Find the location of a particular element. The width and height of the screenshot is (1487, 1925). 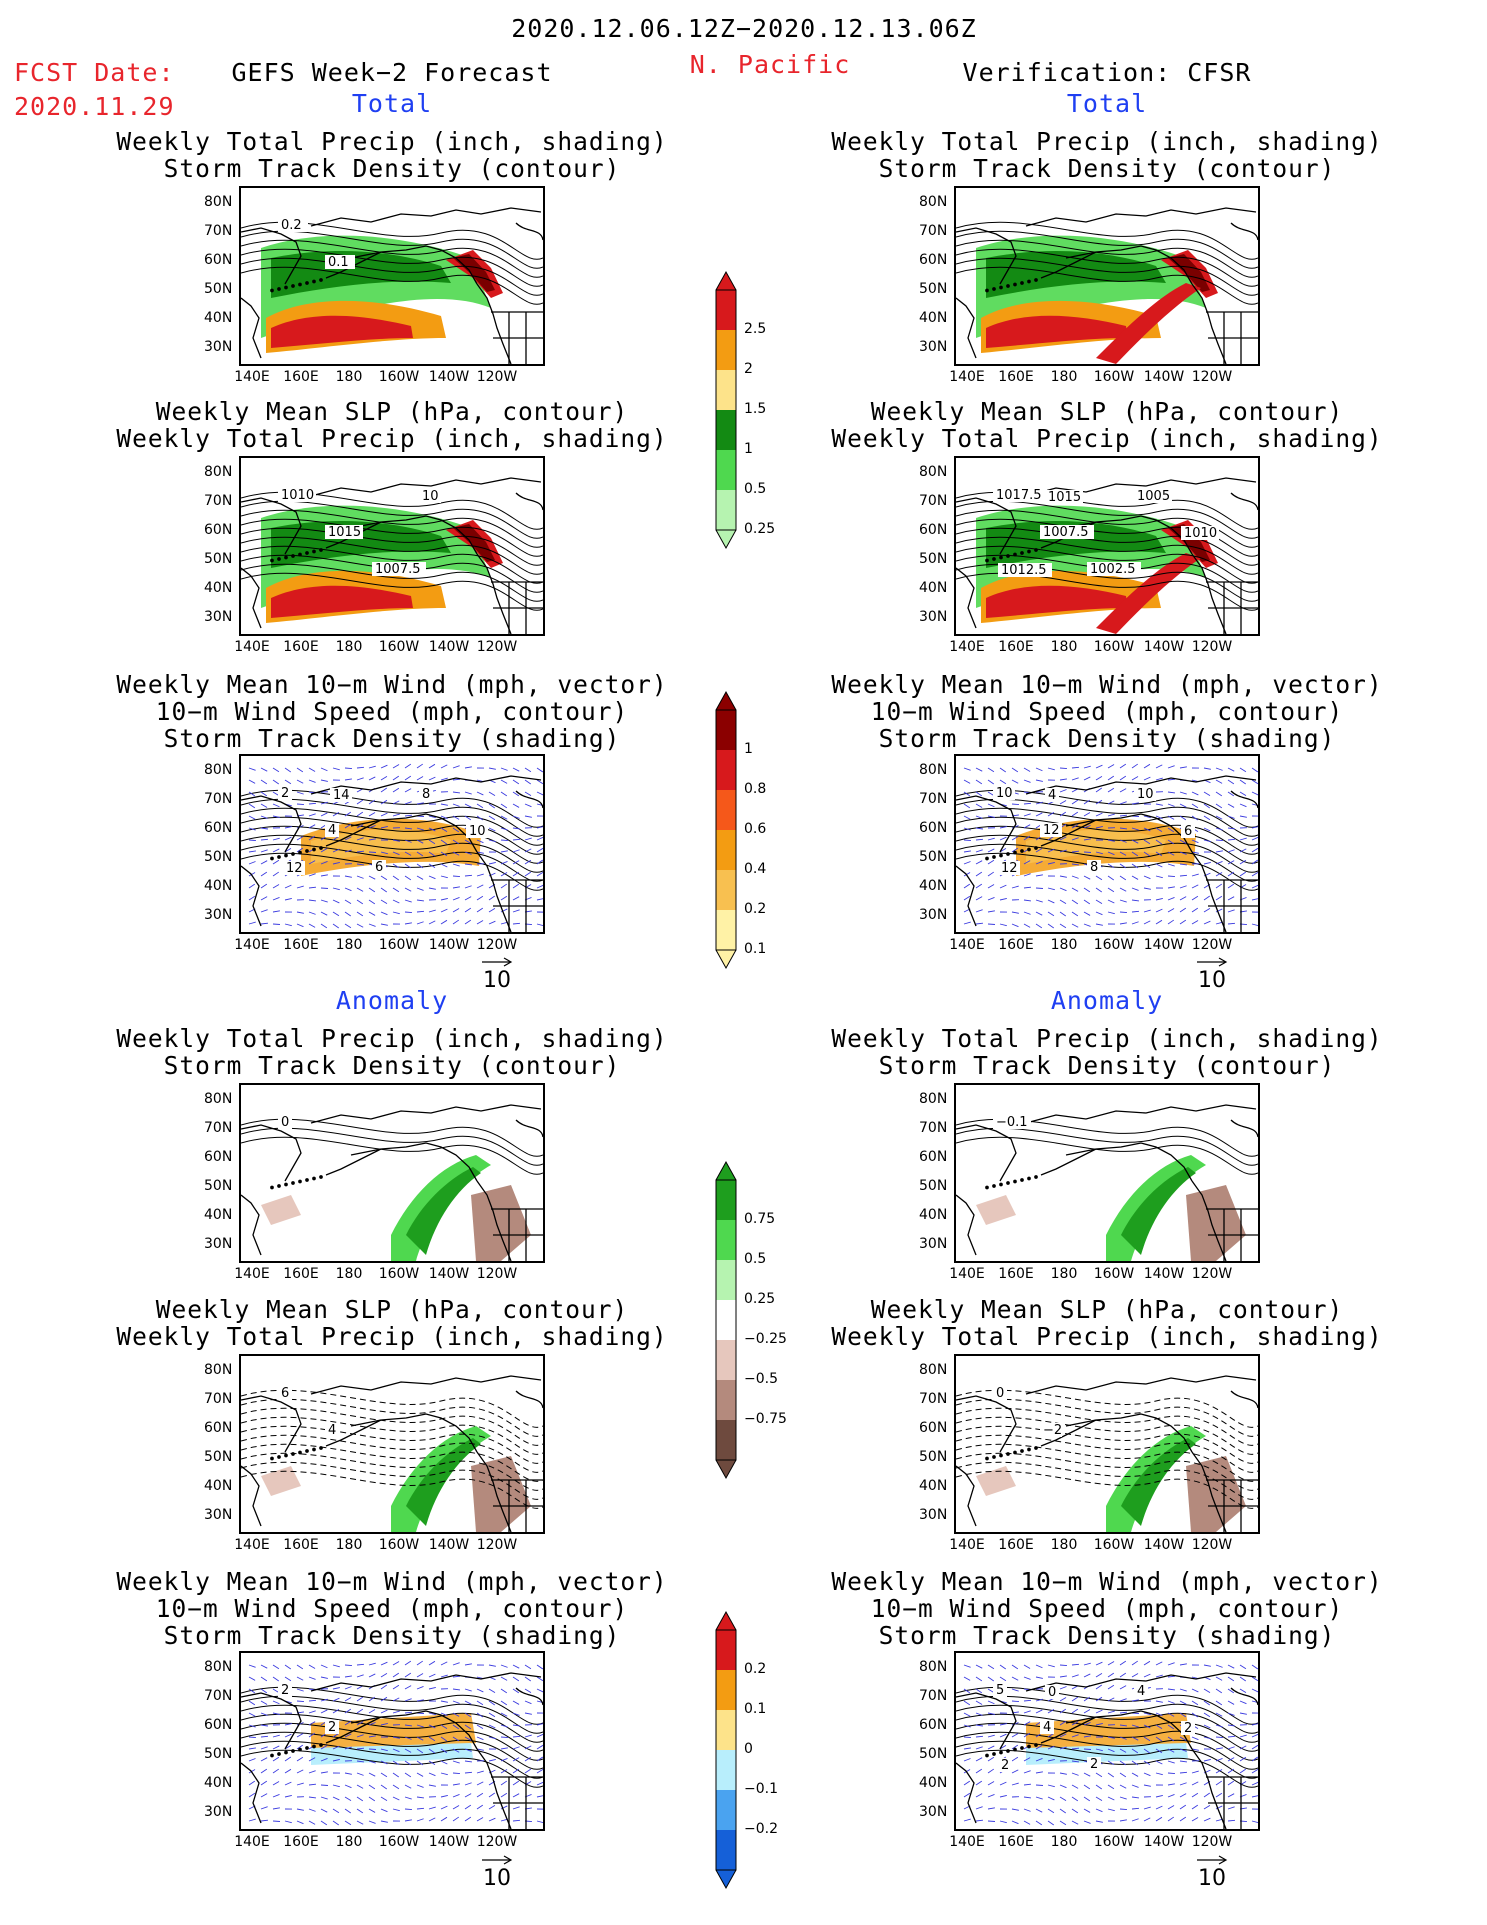

right-column-title: Verification: CFSR is located at coordinates (1107, 72).